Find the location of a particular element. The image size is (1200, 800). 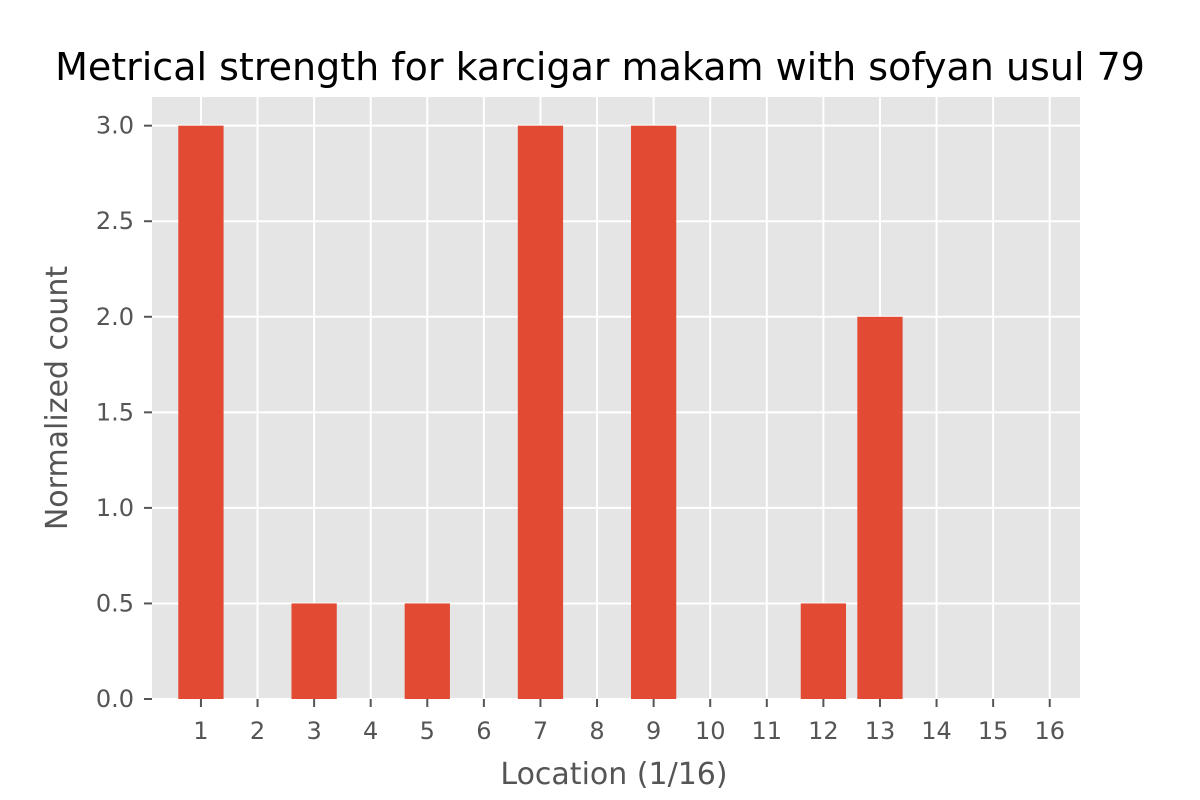

x-axis-label: Location (1/16) is located at coordinates (613, 774).